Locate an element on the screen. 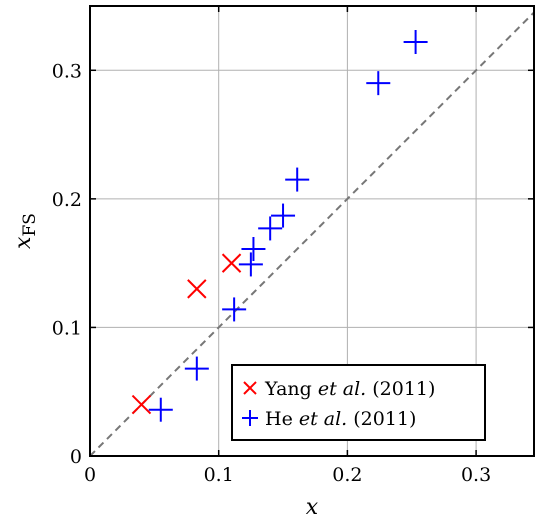 Image resolution: width=535 pixels, height=524 pixels. point-series0-1-stroke-b is located at coordinates (197, 289).